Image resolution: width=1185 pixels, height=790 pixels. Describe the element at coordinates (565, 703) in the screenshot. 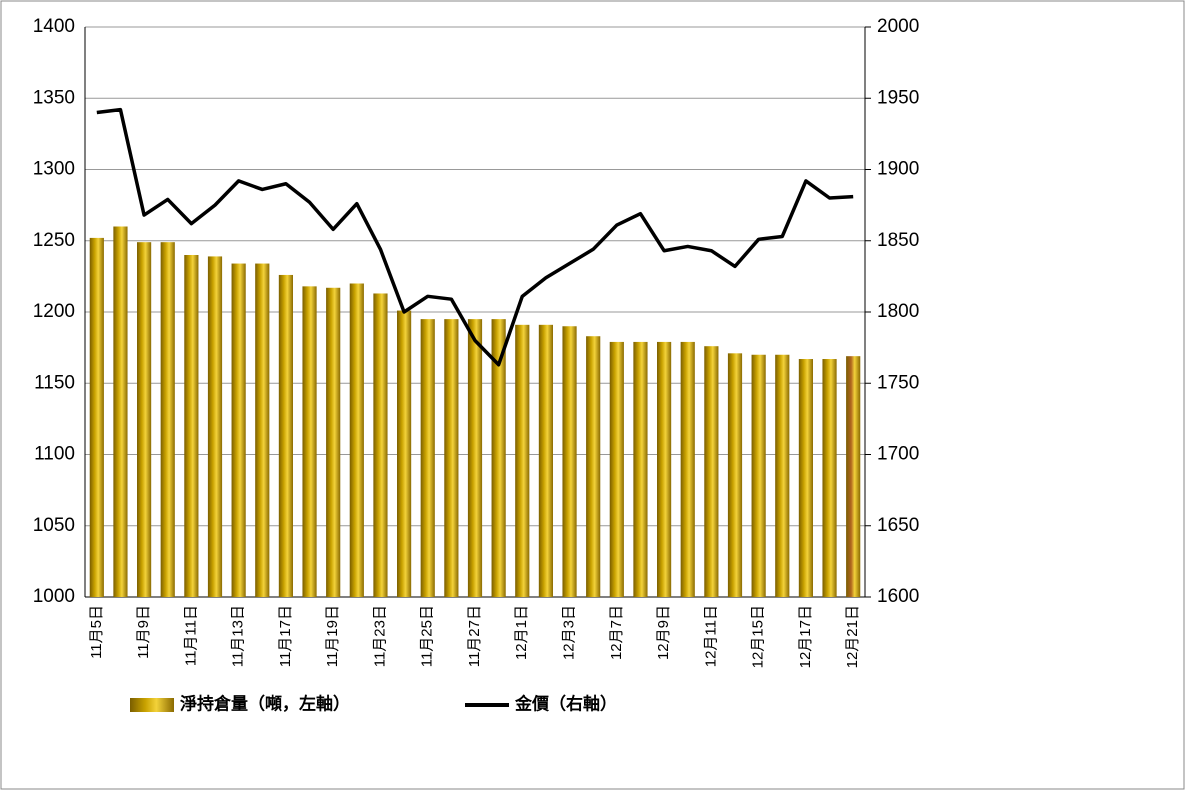

I see `legend-label: 金價（右軸）` at that location.